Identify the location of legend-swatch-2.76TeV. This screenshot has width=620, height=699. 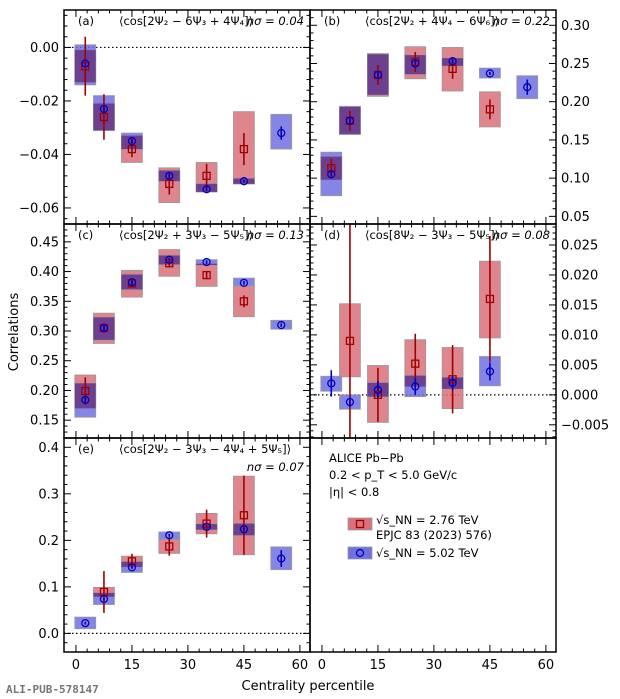
(360, 524).